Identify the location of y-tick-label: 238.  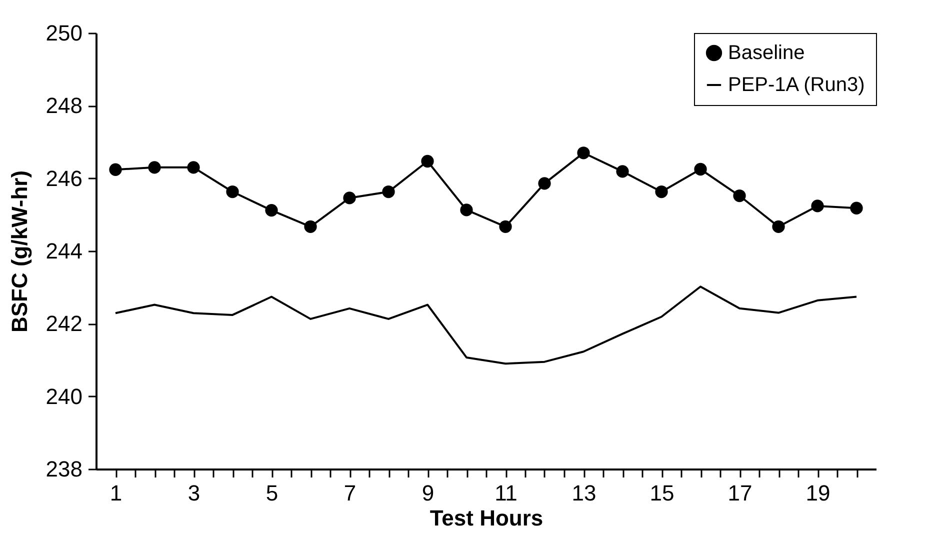
(64, 469).